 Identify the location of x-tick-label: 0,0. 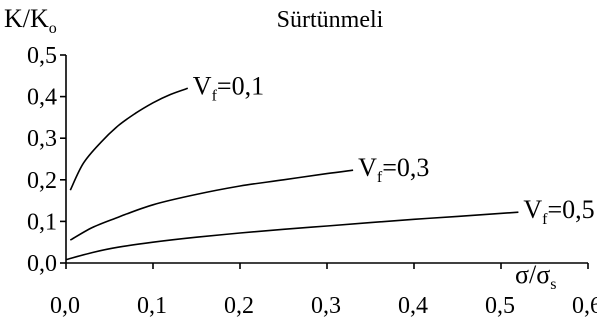
(65, 306).